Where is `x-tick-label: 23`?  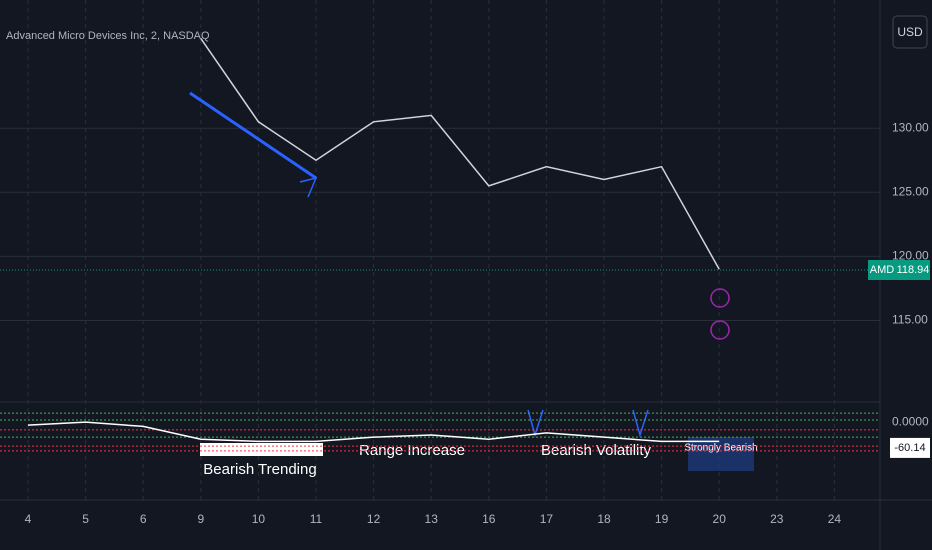
x-tick-label: 23 is located at coordinates (777, 519).